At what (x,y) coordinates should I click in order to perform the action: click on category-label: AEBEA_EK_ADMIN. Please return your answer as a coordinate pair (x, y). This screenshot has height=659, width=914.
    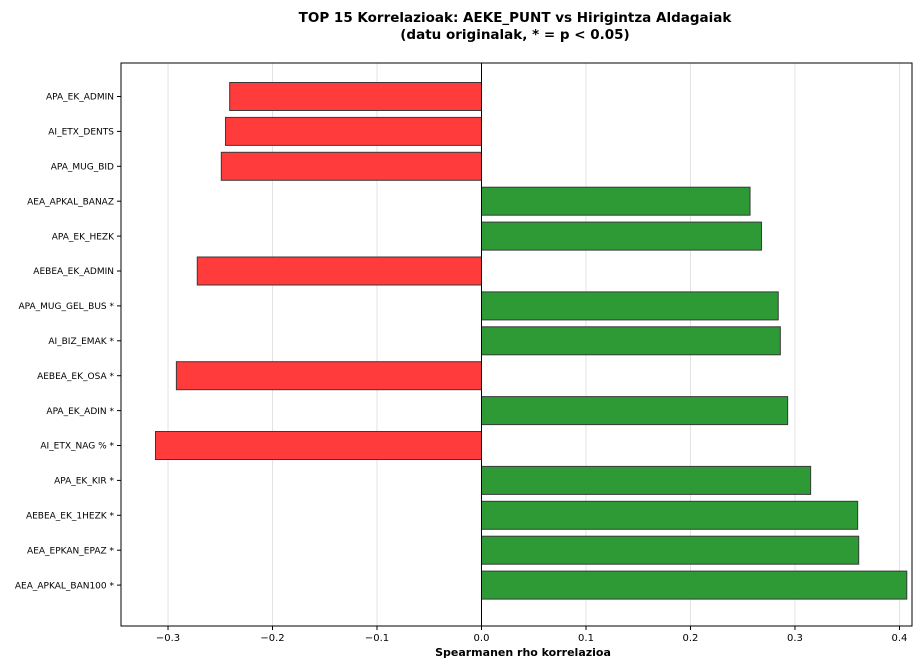
    Looking at the image, I should click on (73, 272).